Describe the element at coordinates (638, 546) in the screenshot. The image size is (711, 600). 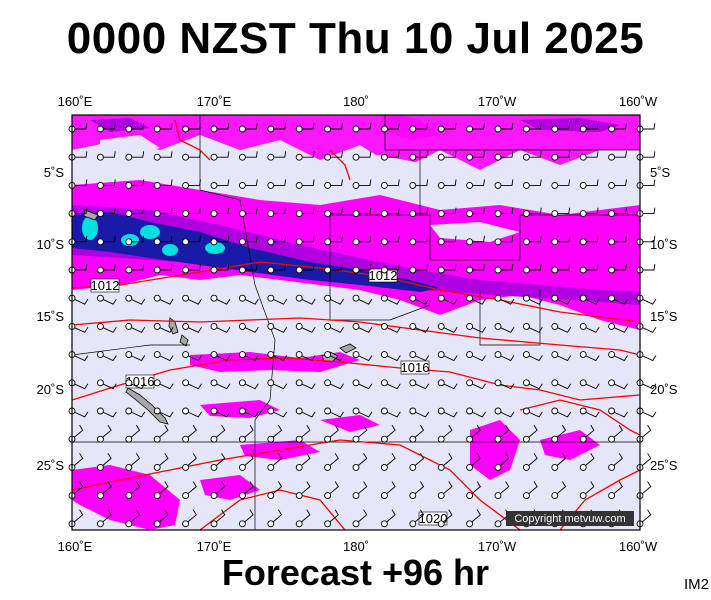
I see `lon-label: 160˚W` at that location.